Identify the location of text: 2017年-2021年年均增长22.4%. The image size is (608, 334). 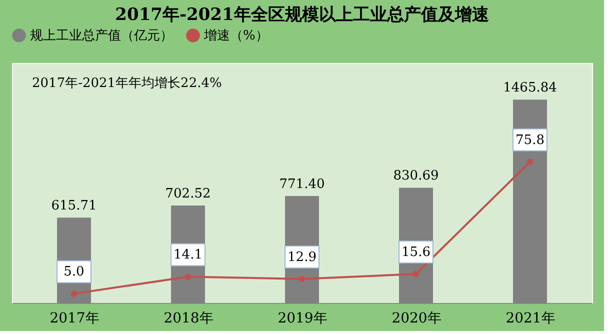
(127, 83).